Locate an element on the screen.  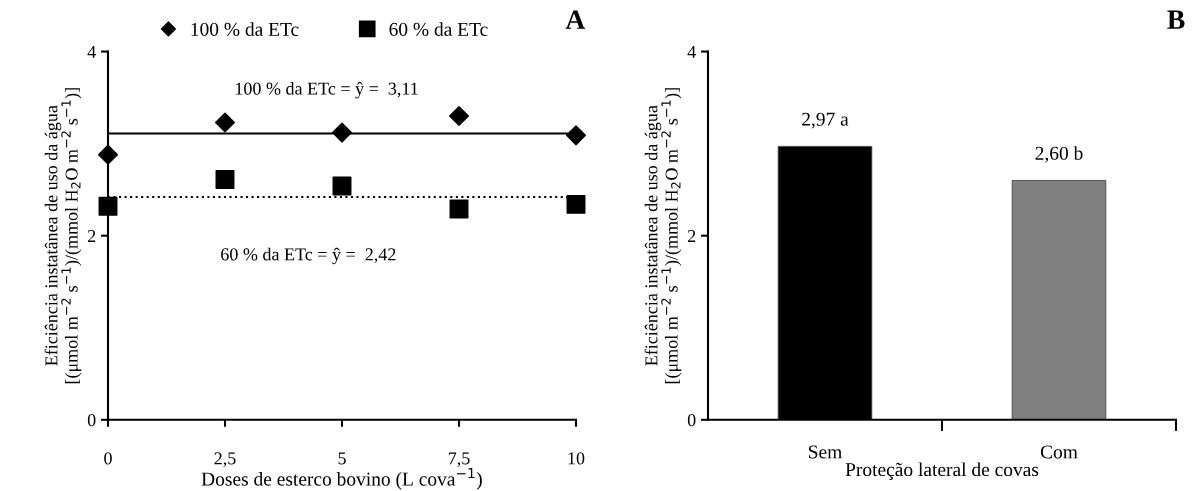
legend-label: 60 % da ETc is located at coordinates (438, 29).